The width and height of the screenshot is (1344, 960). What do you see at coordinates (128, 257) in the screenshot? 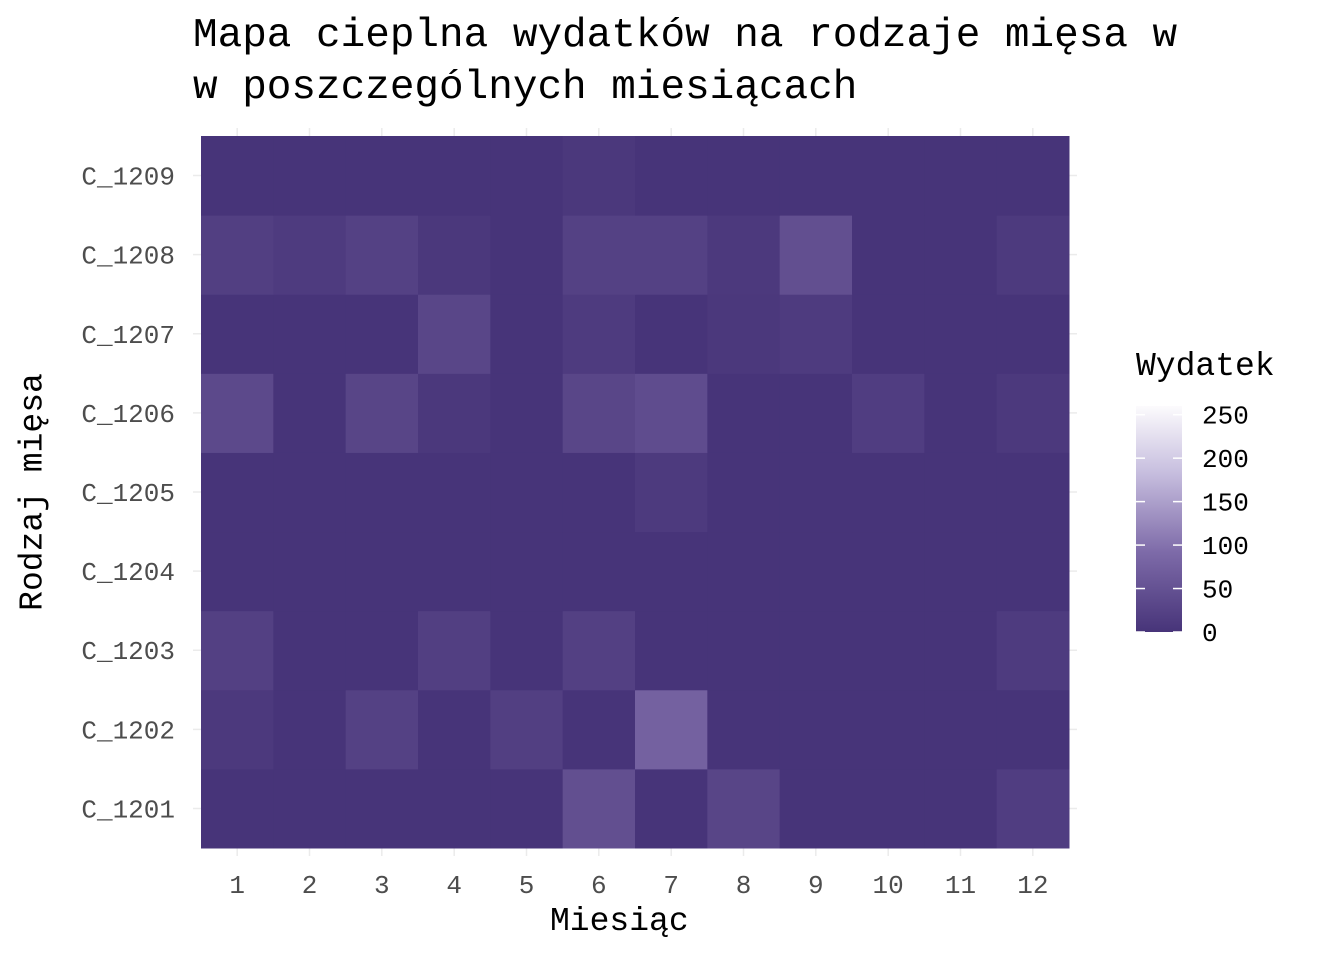
I see `y-tick-label: C_1208` at bounding box center [128, 257].